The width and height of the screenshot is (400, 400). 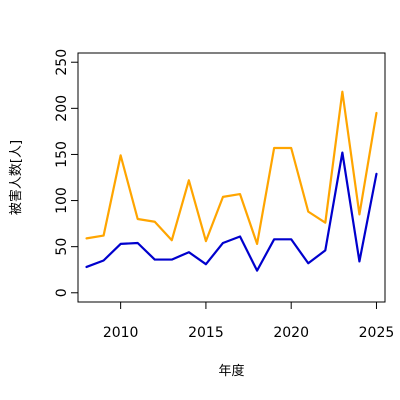 What do you see at coordinates (206, 333) in the screenshot?
I see `x-tick-label: 2015` at bounding box center [206, 333].